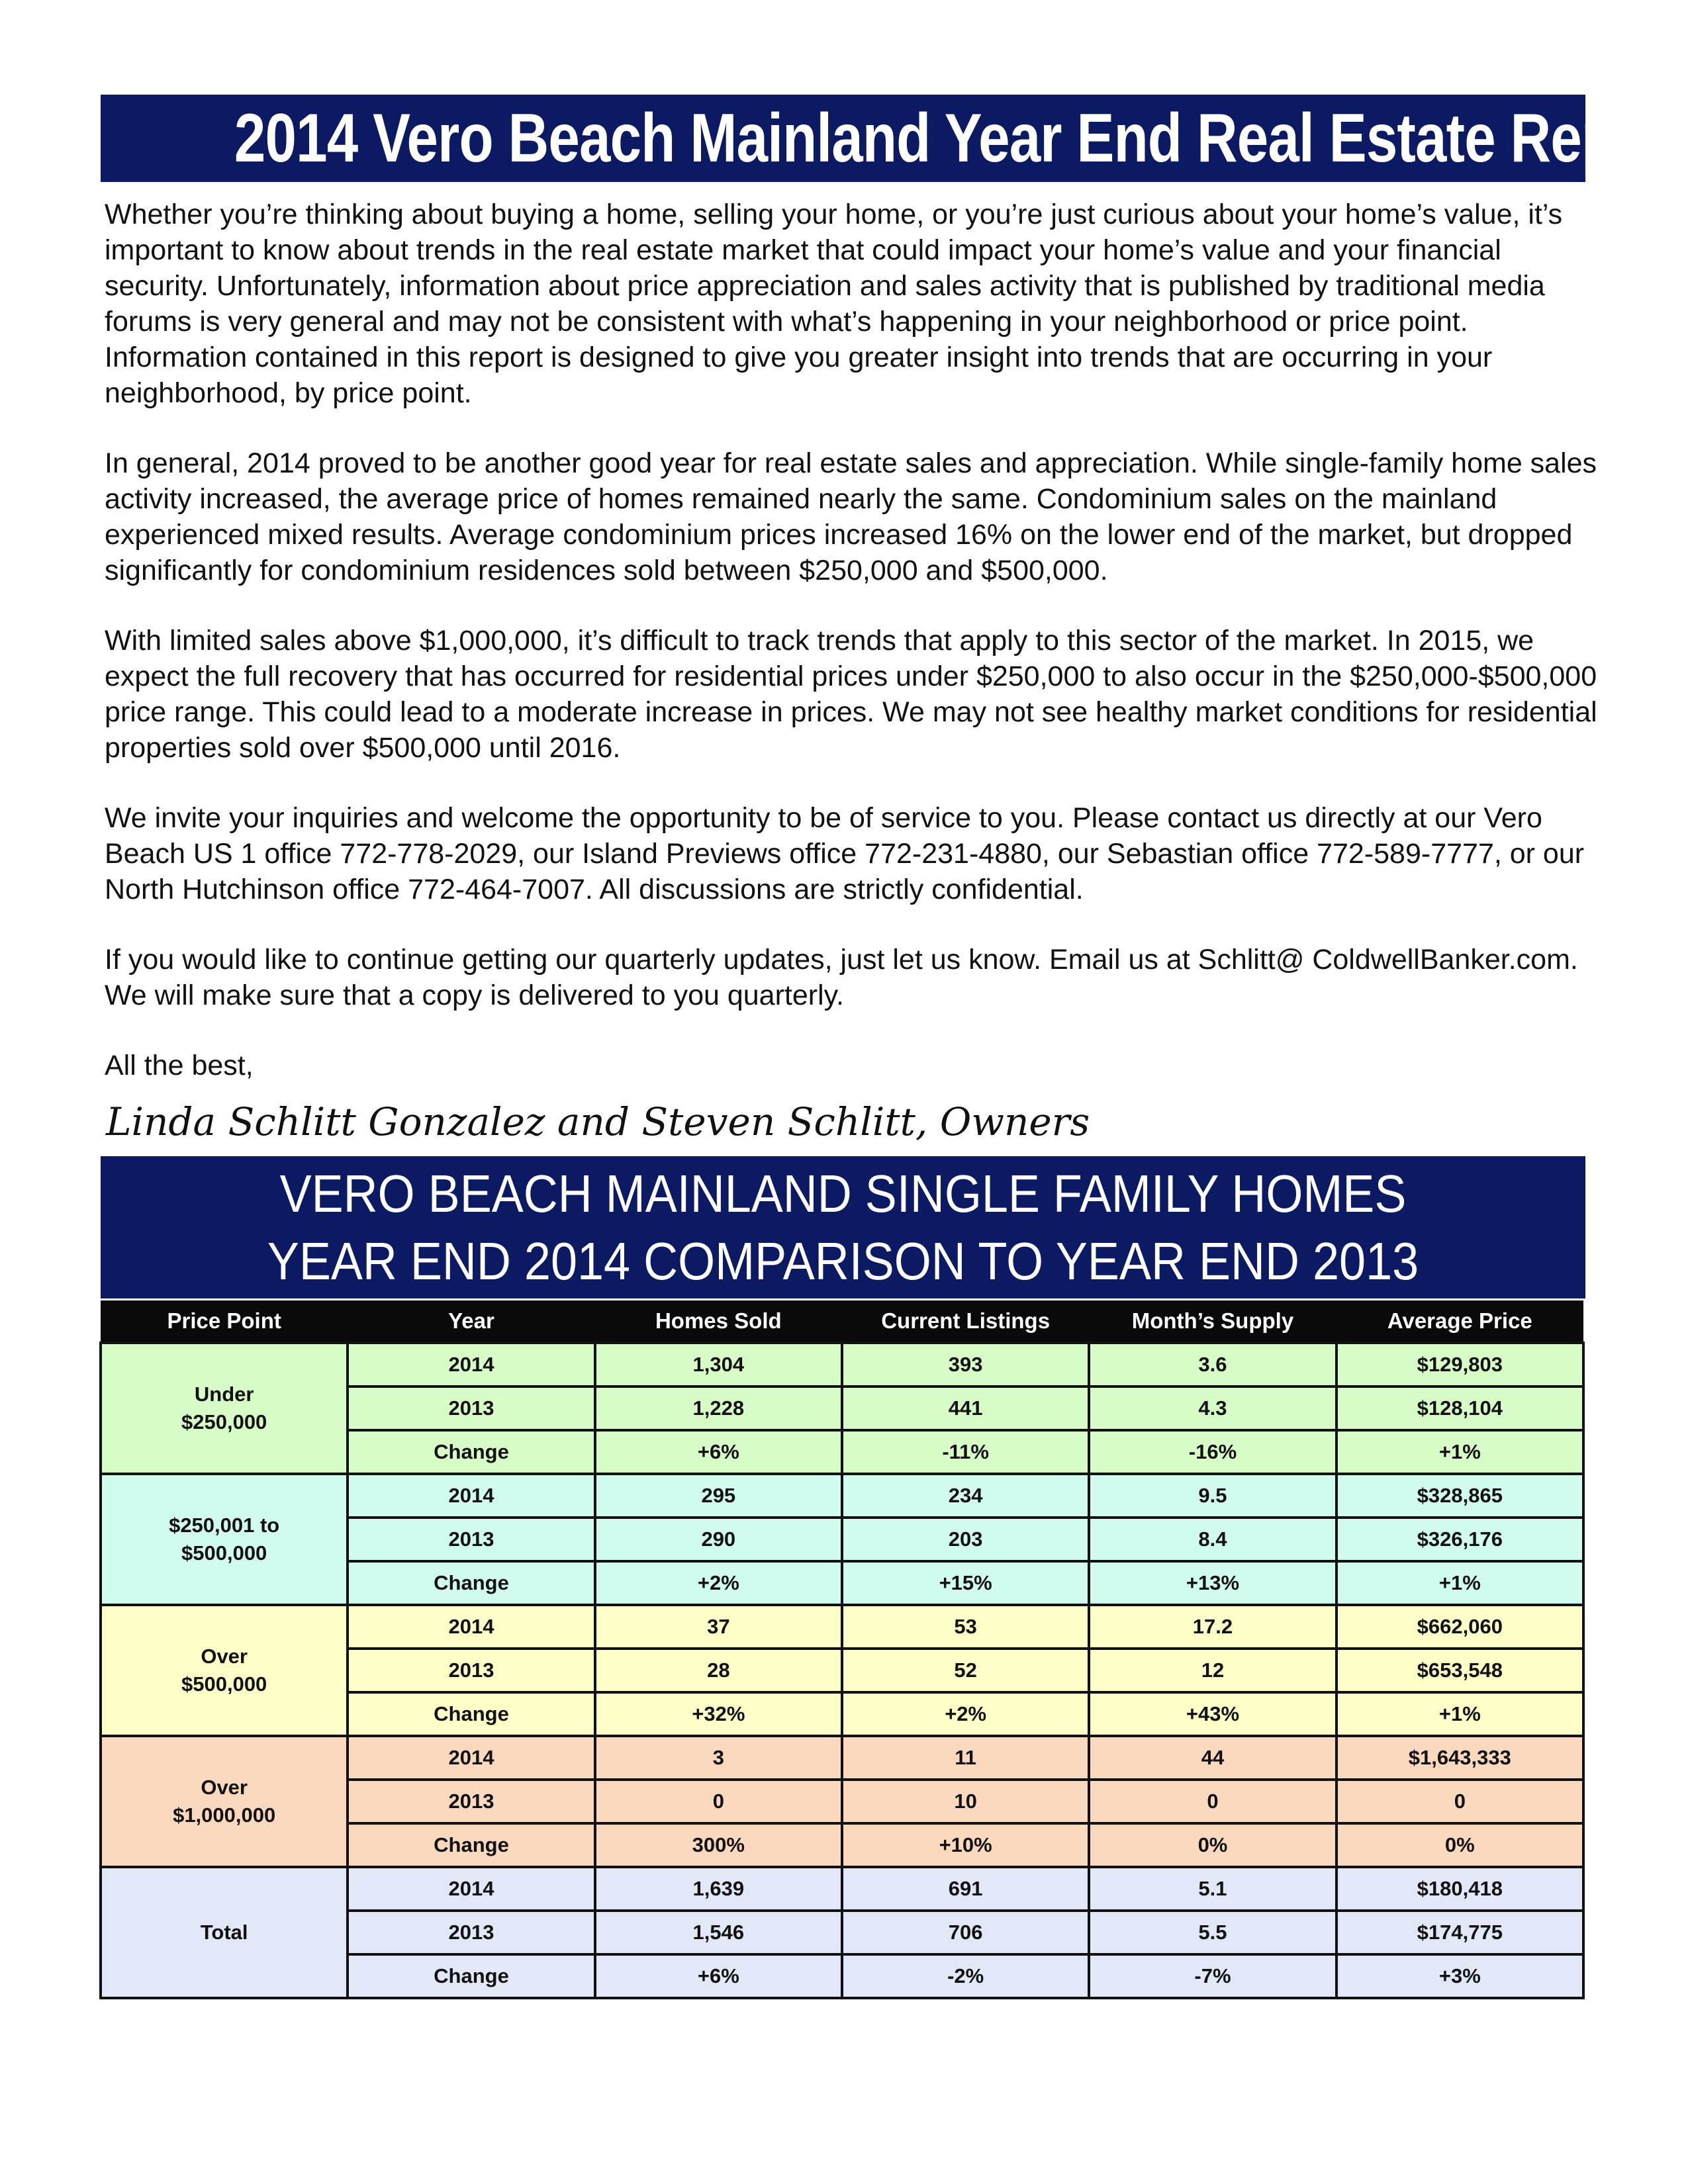 The width and height of the screenshot is (1688, 2184). What do you see at coordinates (965, 1627) in the screenshot?
I see `table-cell: 53` at bounding box center [965, 1627].